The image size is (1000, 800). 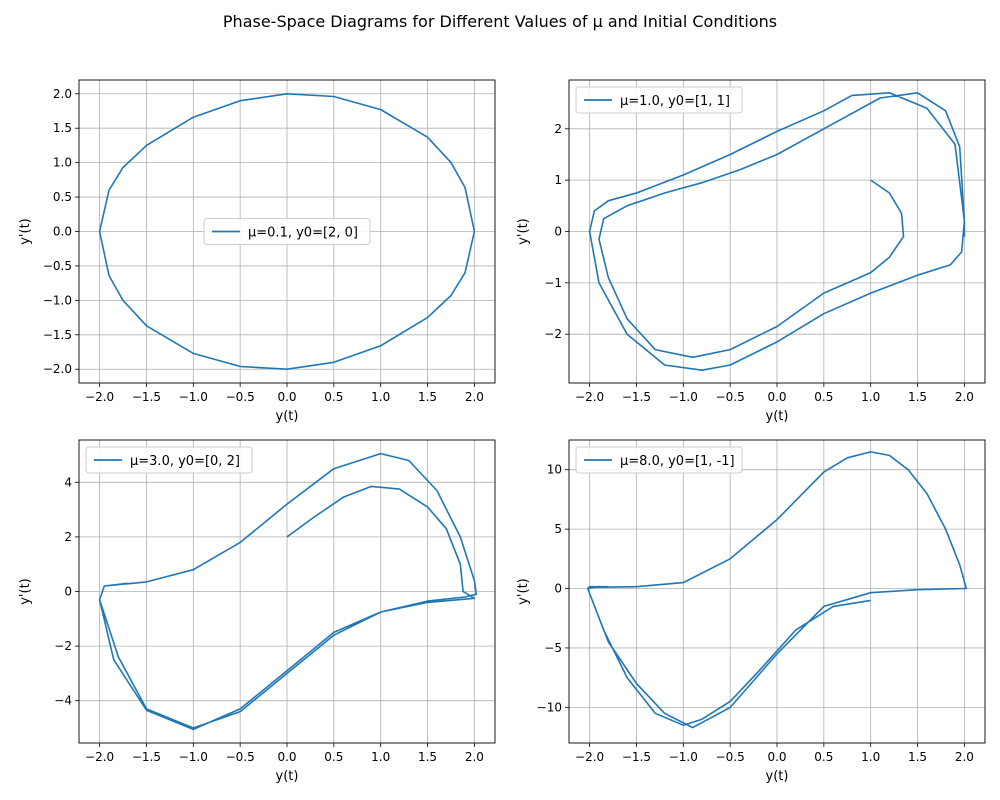 What do you see at coordinates (57, 335) in the screenshot?
I see `y-tick-label: −1.5` at bounding box center [57, 335].